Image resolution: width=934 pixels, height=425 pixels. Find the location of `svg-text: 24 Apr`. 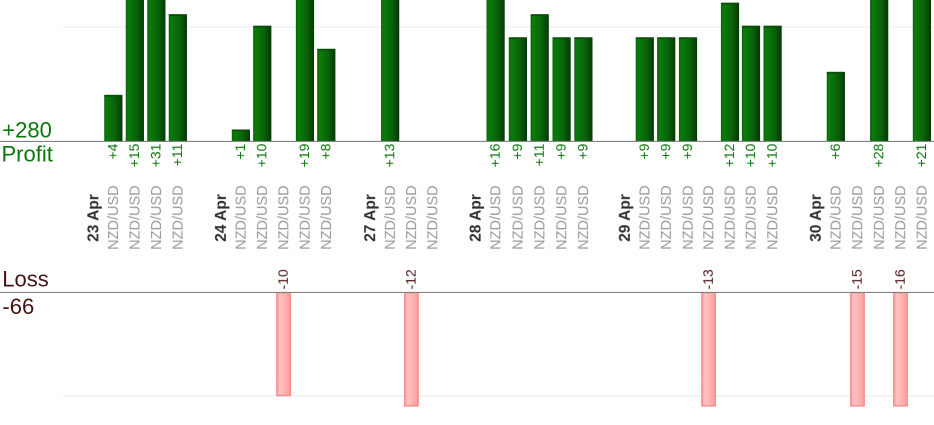

svg-text: 24 Apr is located at coordinates (221, 218).